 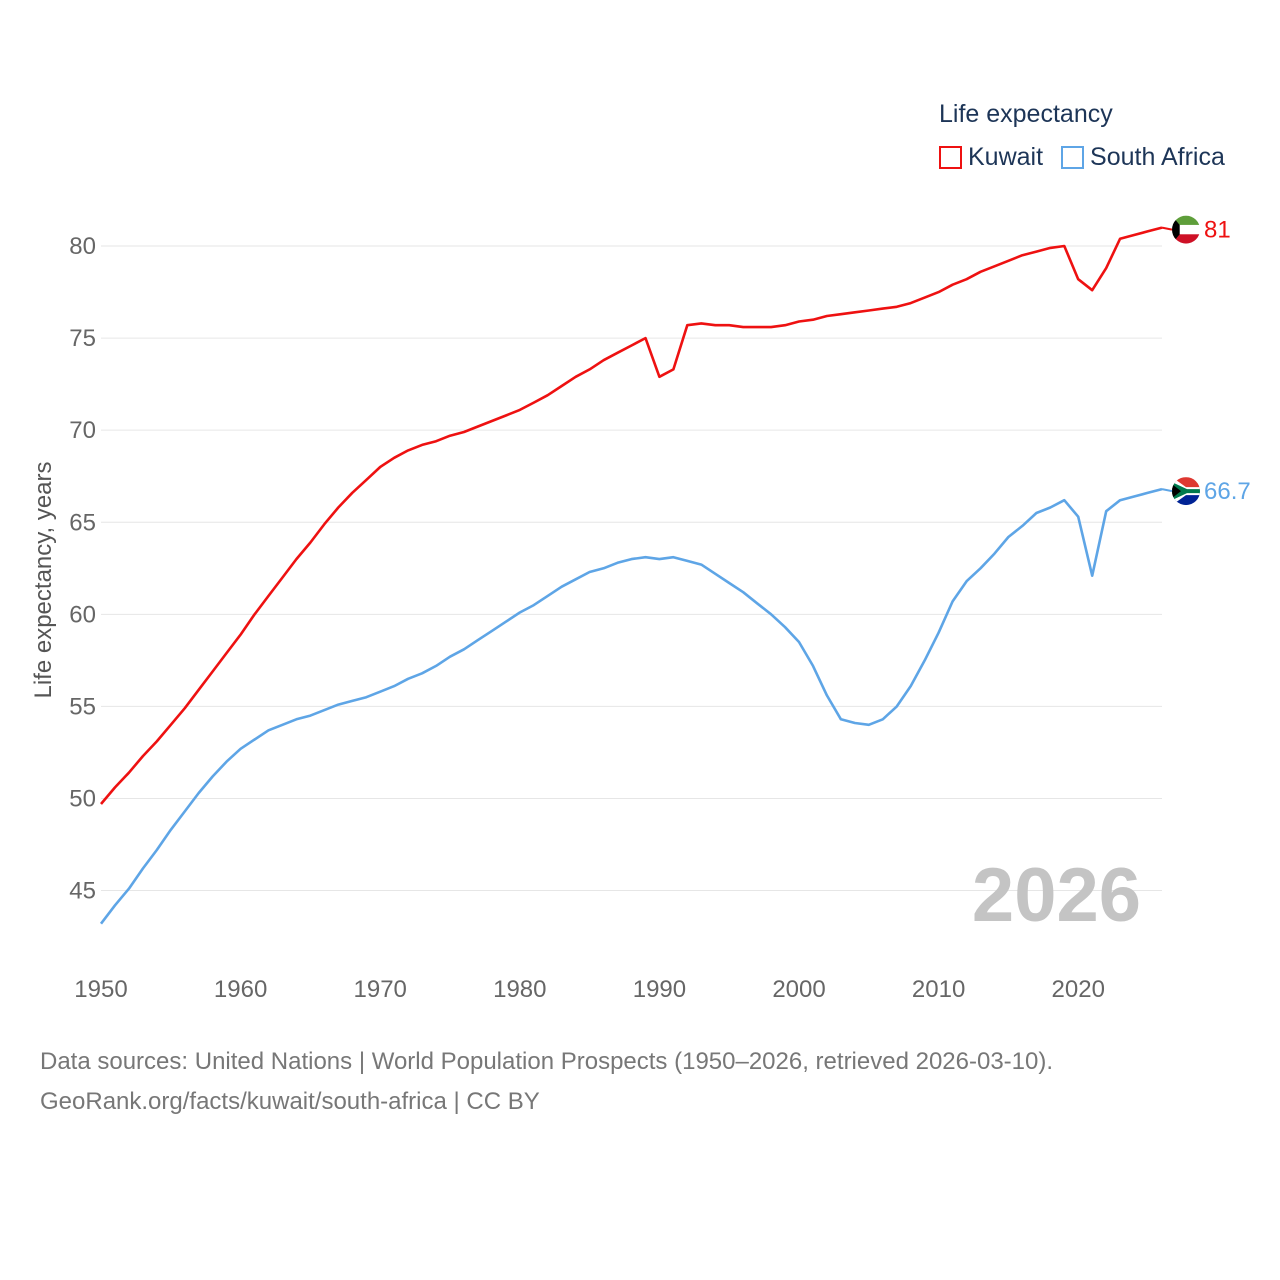 What do you see at coordinates (1056, 895) in the screenshot?
I see `current-year-label: 2026` at bounding box center [1056, 895].